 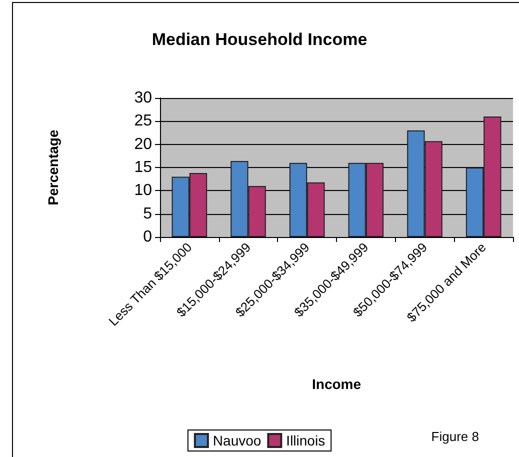 I want to click on y-tick-label: 10, so click(x=143, y=191).